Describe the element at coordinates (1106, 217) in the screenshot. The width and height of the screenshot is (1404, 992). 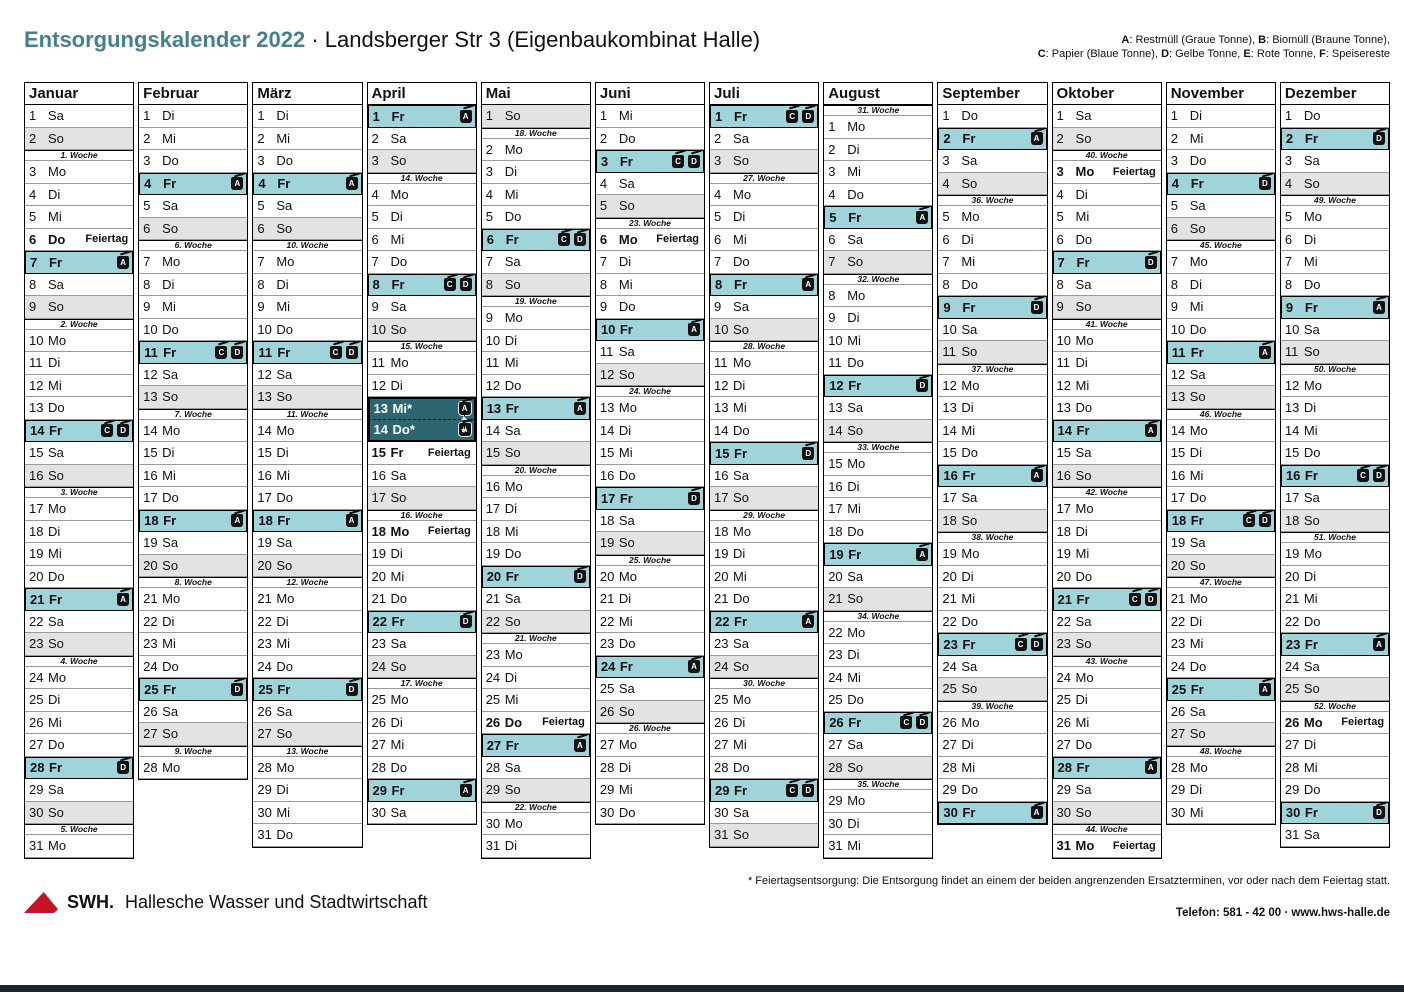
I see `day-row: 5 Mi` at that location.